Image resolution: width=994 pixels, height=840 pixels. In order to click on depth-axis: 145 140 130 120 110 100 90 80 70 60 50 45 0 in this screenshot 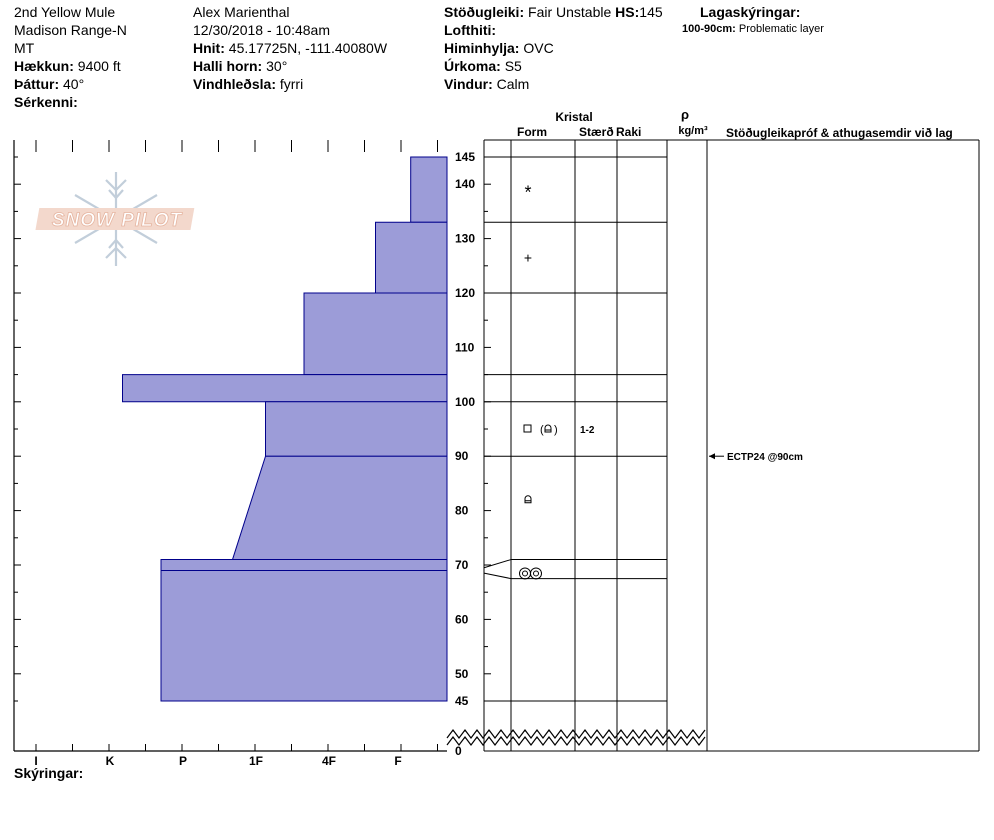, I will do `click(473, 454)`.